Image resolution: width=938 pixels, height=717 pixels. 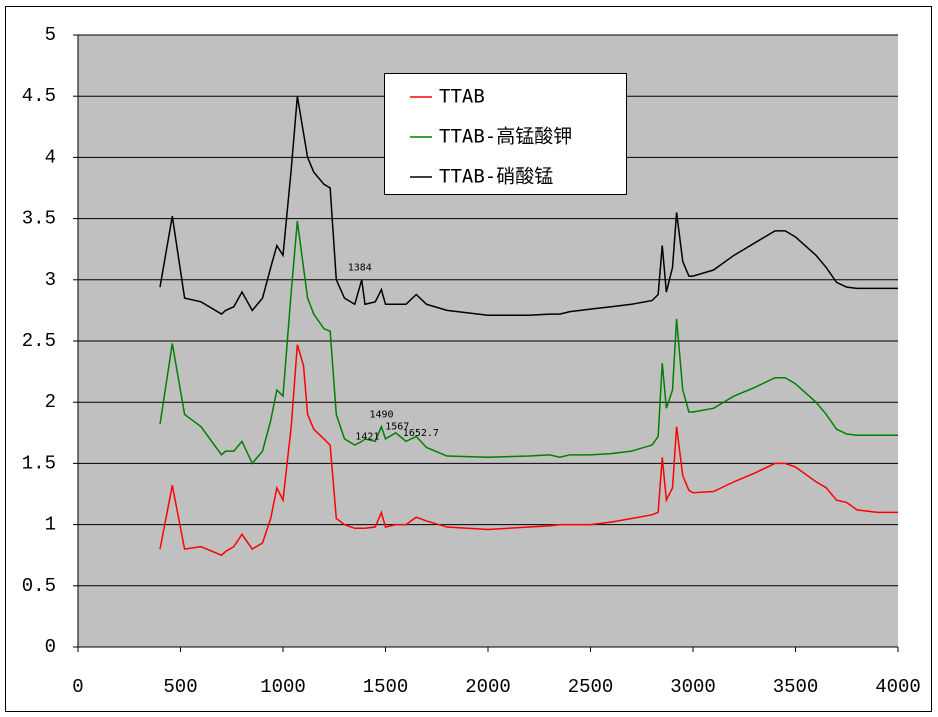 What do you see at coordinates (50, 525) in the screenshot?
I see `y-tick-label: 1` at bounding box center [50, 525].